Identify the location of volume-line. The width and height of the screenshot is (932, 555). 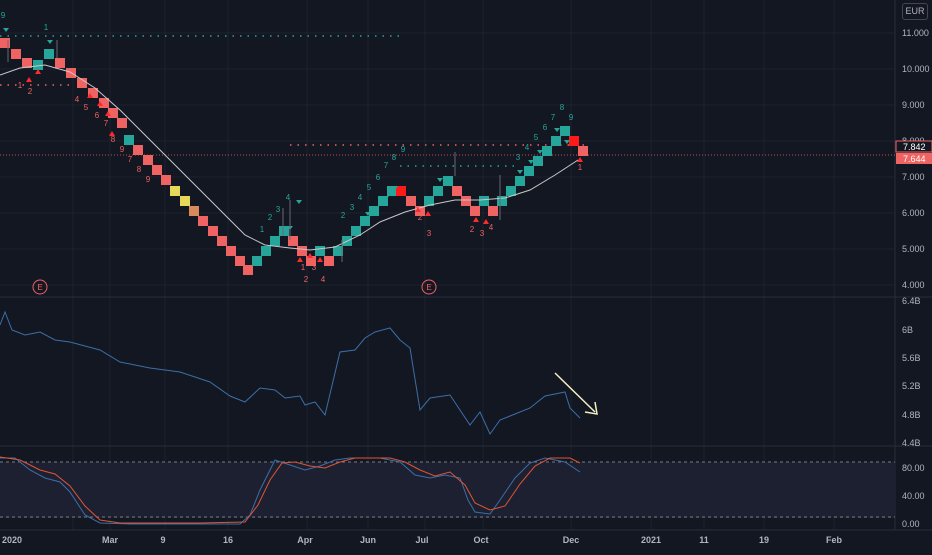
(290, 372).